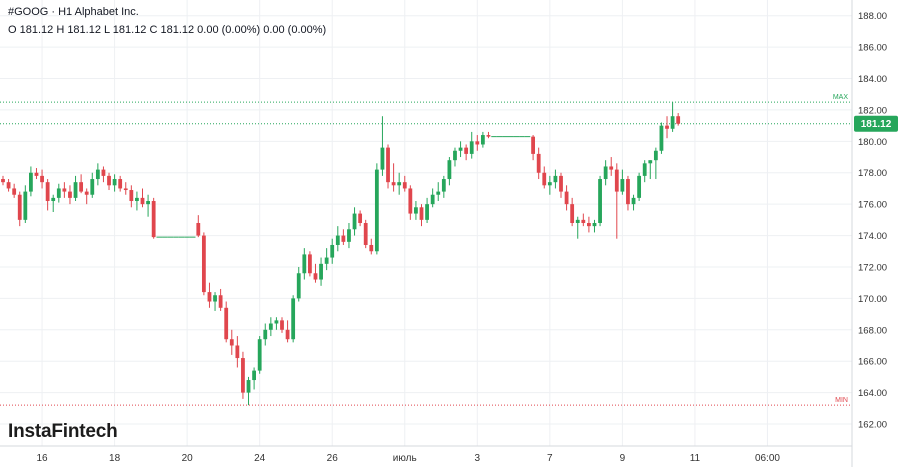  I want to click on x-tick-label: 3, so click(478, 458).